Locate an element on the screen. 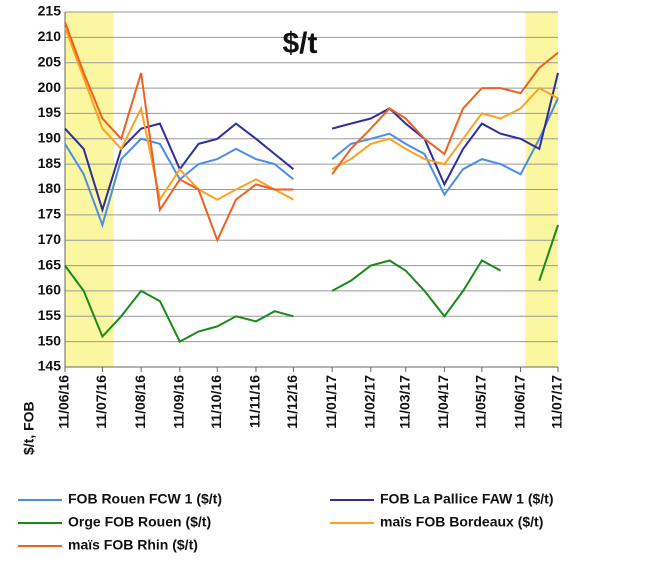  x-tick-label: 11/09/16 is located at coordinates (179, 402).